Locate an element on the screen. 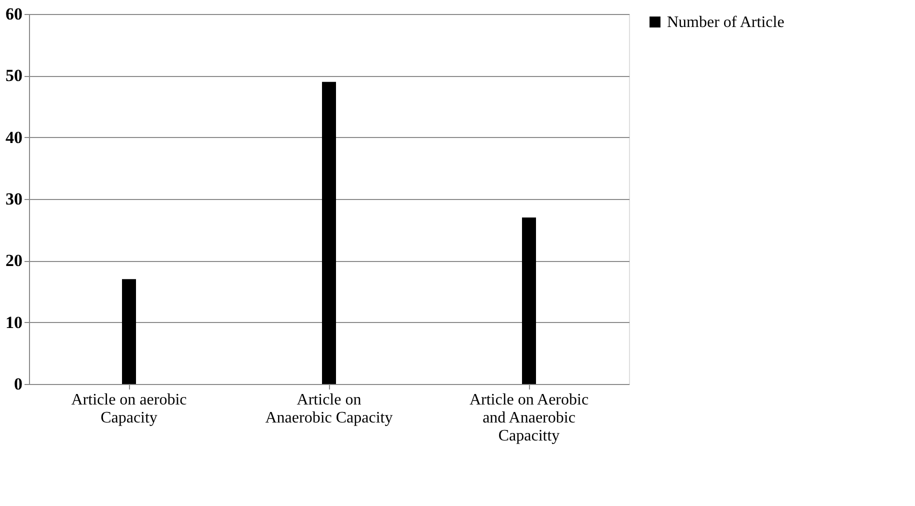  y-tick-label: 50 is located at coordinates (14, 76).